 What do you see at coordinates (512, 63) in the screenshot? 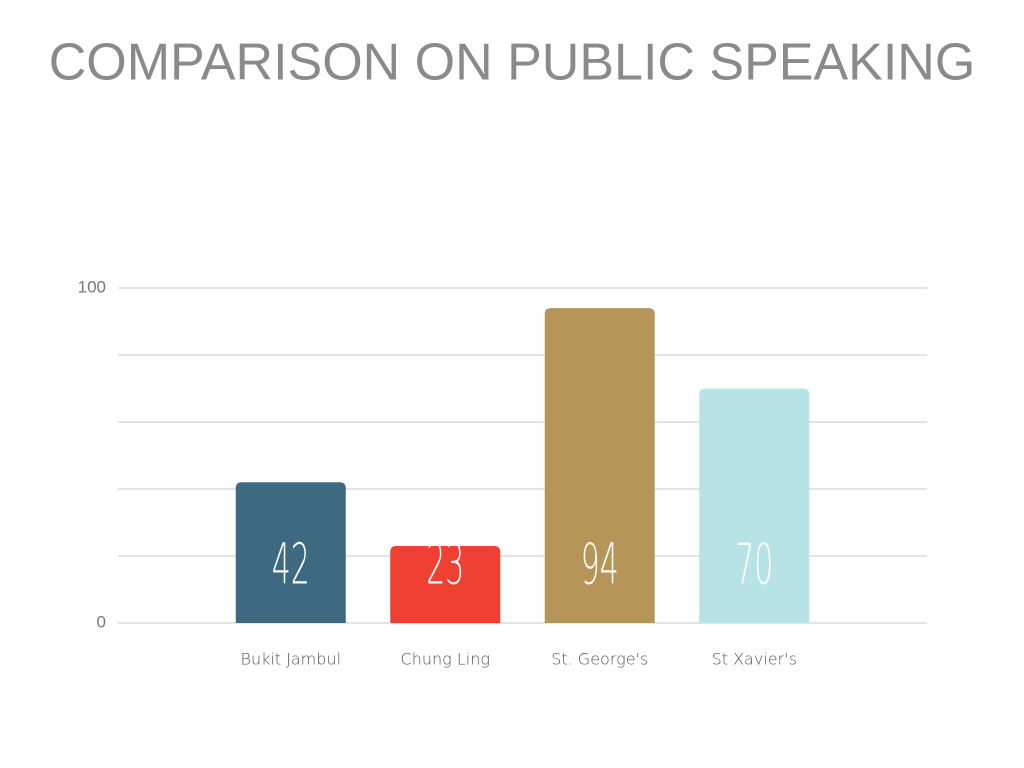
I see `chart-title: COMPARISON ON PUBLIC SPEAKING` at bounding box center [512, 63].